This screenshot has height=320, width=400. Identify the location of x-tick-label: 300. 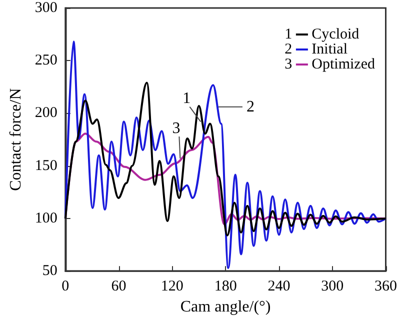
(332, 286).